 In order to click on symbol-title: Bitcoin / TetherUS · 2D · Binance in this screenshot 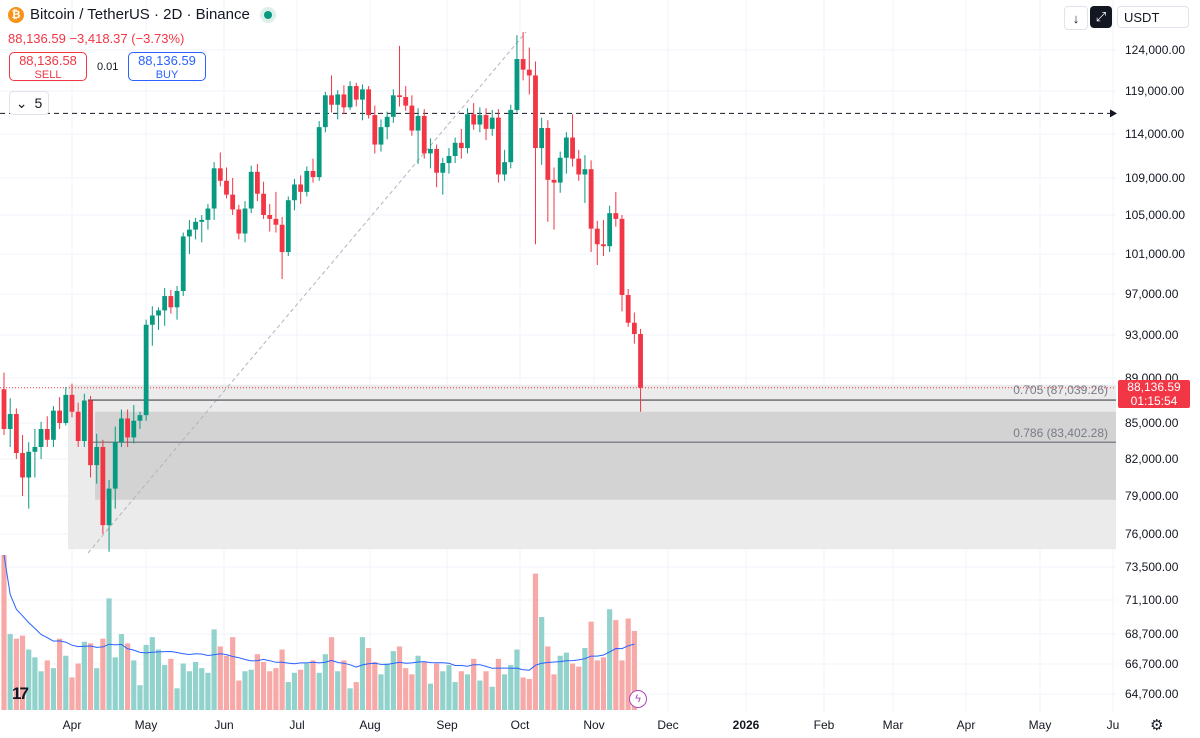, I will do `click(140, 14)`.